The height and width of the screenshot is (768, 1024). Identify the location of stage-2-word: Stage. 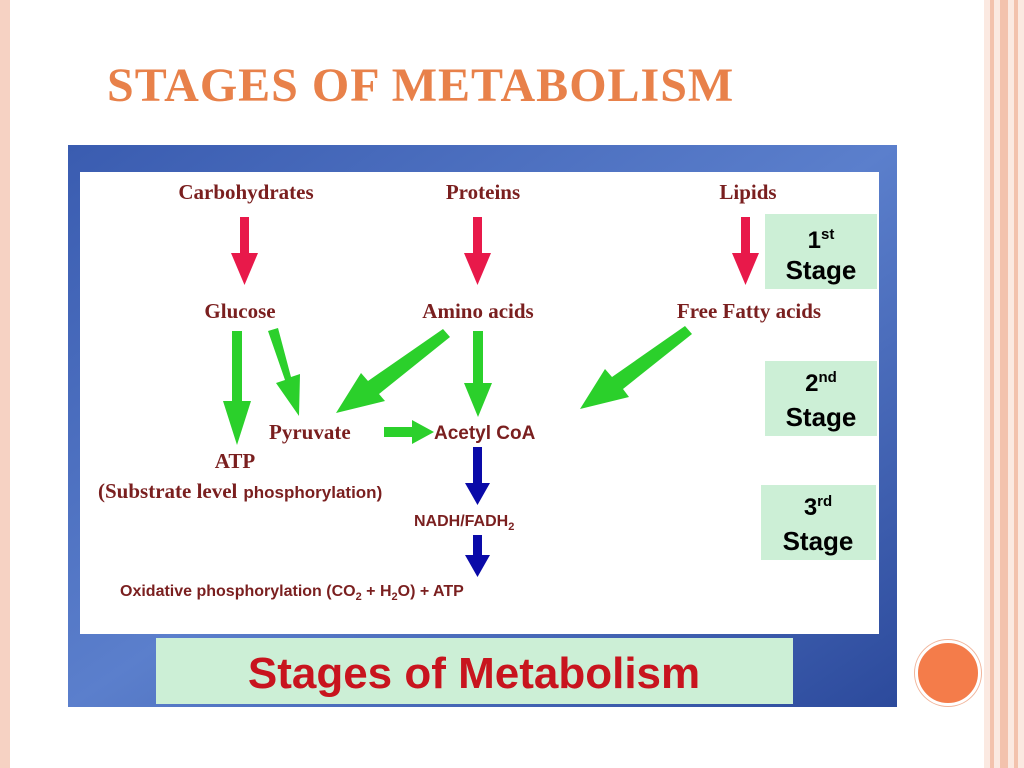
(821, 417).